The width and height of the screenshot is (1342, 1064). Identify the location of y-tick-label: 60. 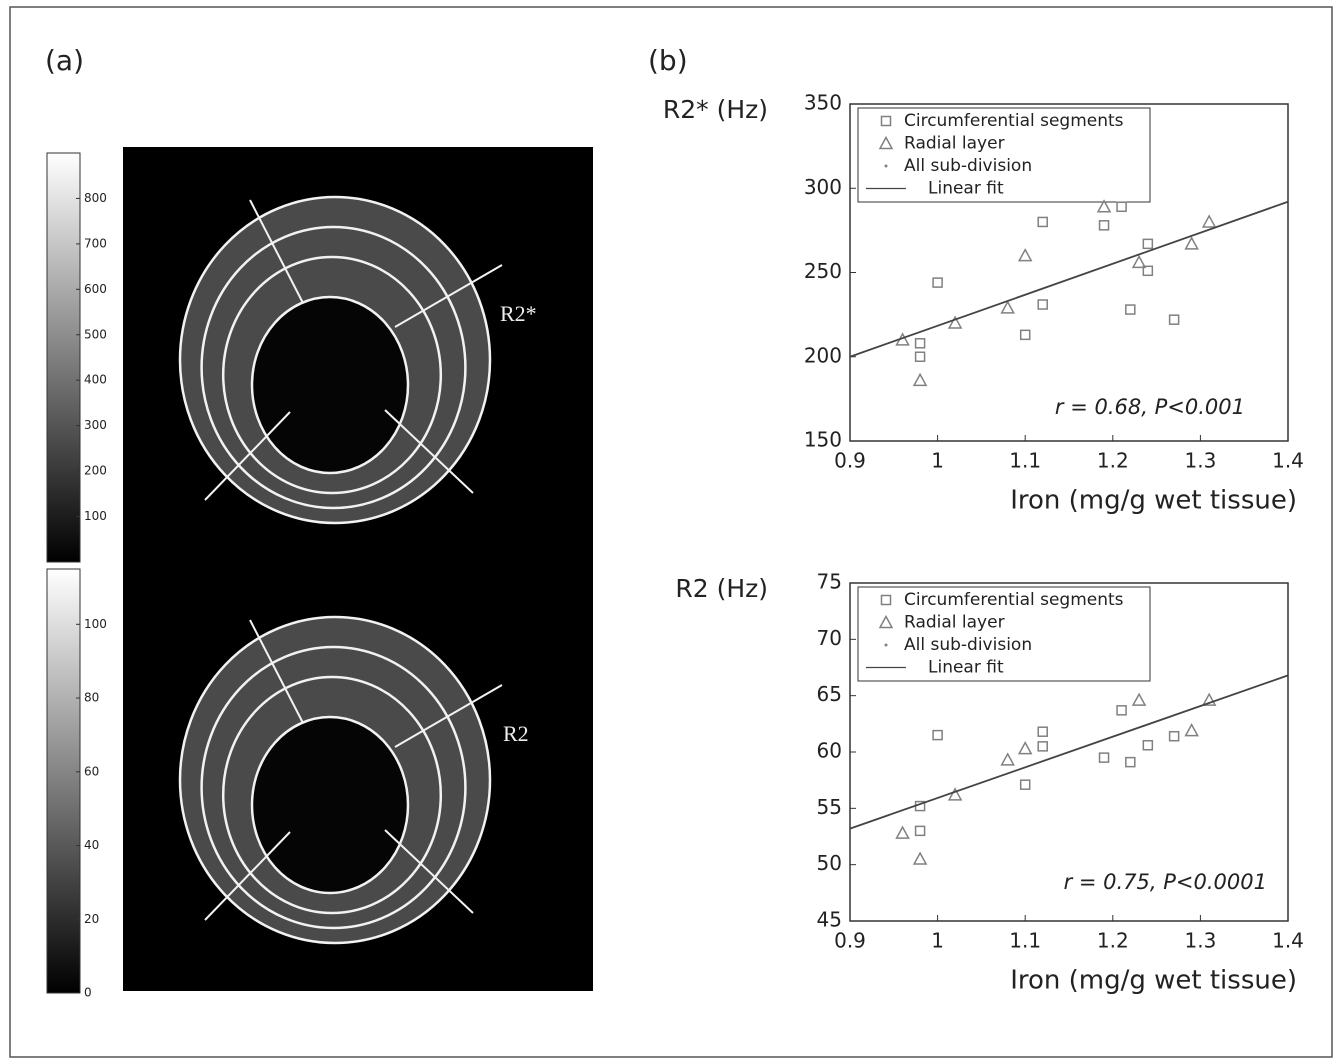
(829, 751).